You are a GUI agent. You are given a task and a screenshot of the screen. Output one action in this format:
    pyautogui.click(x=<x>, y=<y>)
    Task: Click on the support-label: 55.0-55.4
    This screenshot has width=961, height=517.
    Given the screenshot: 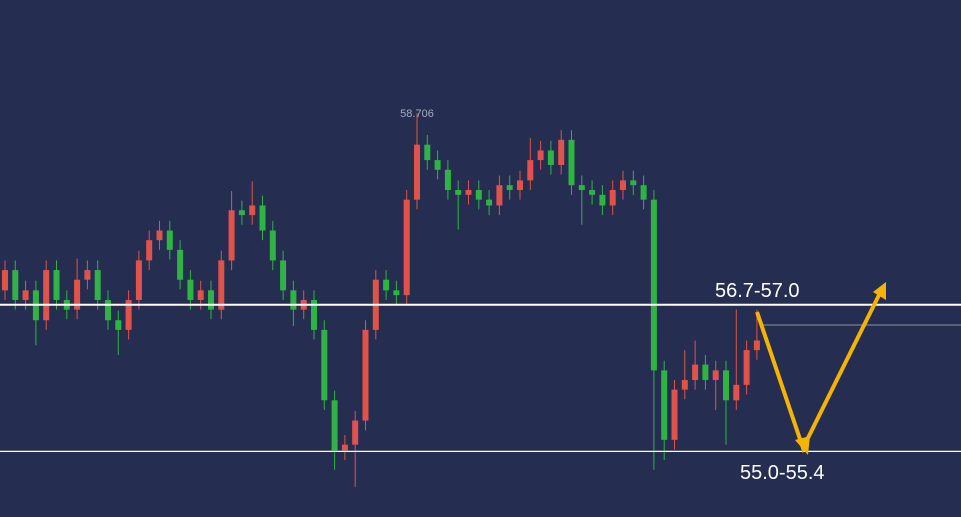 What is the action you would take?
    pyautogui.click(x=782, y=473)
    